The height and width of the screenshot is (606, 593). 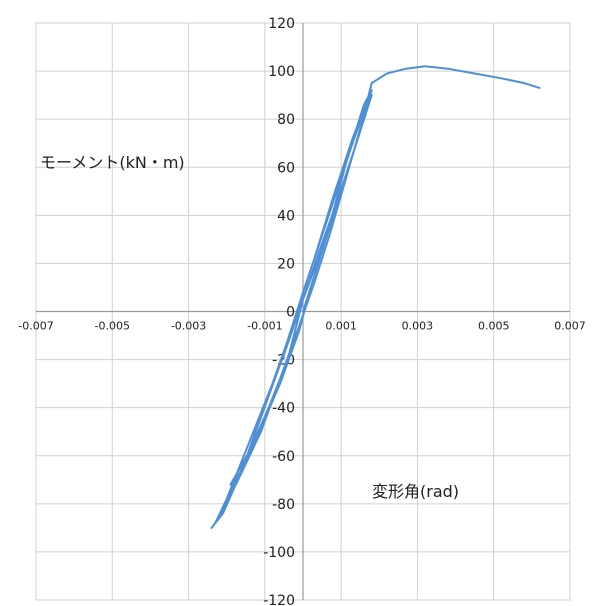 I want to click on y-tick-label: 40, so click(x=286, y=216).